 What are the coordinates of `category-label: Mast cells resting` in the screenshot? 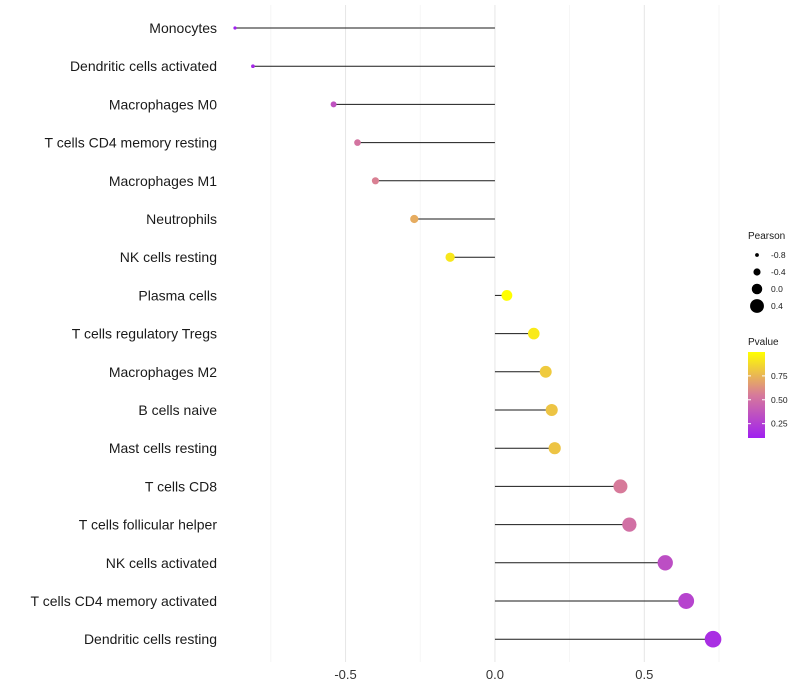 It's located at (163, 448).